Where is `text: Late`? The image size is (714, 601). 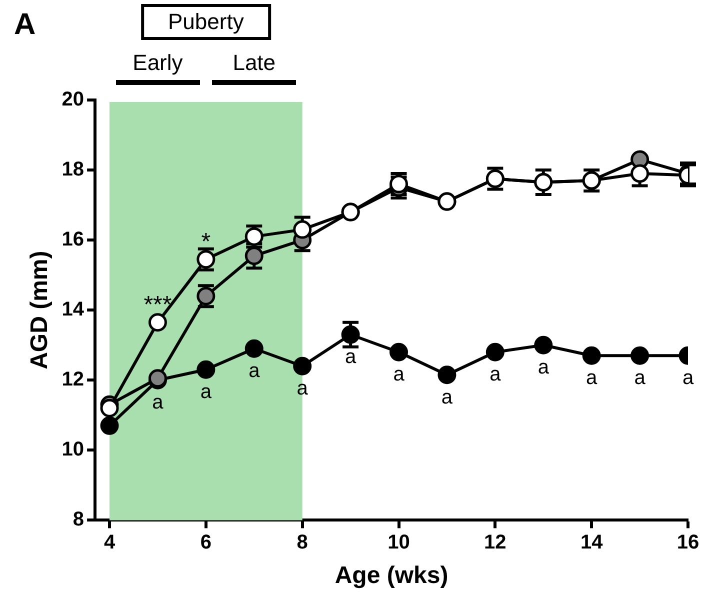
text: Late is located at coordinates (254, 63).